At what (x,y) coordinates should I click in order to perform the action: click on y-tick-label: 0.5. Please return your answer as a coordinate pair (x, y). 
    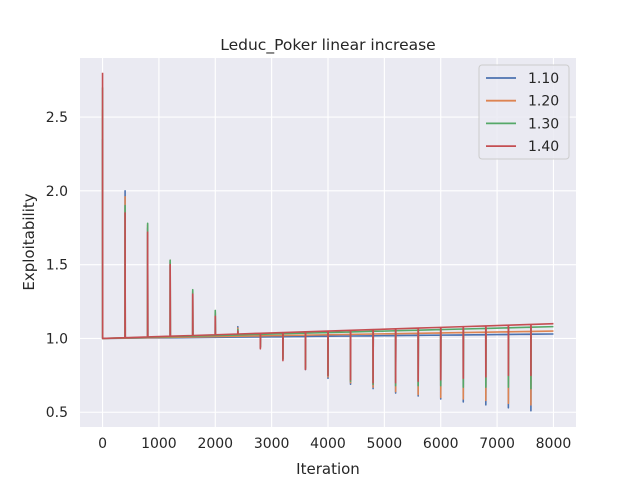
    Looking at the image, I should click on (57, 413).